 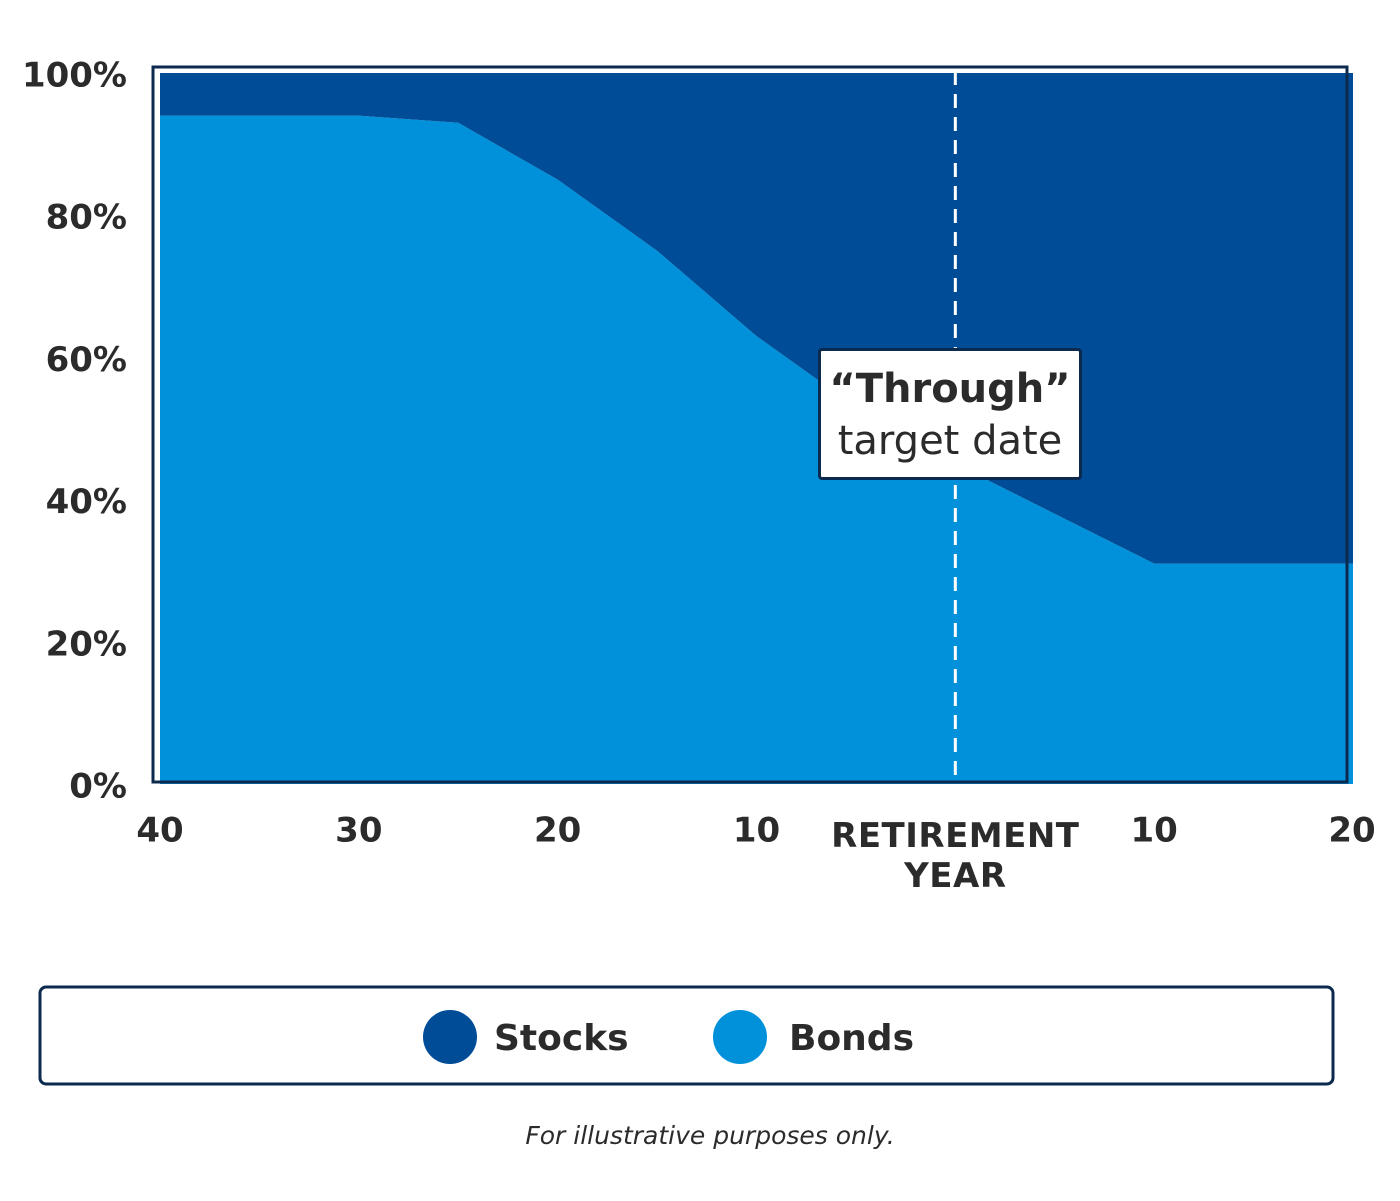 What do you see at coordinates (74, 76) in the screenshot?
I see `y-tick-label: 100%` at bounding box center [74, 76].